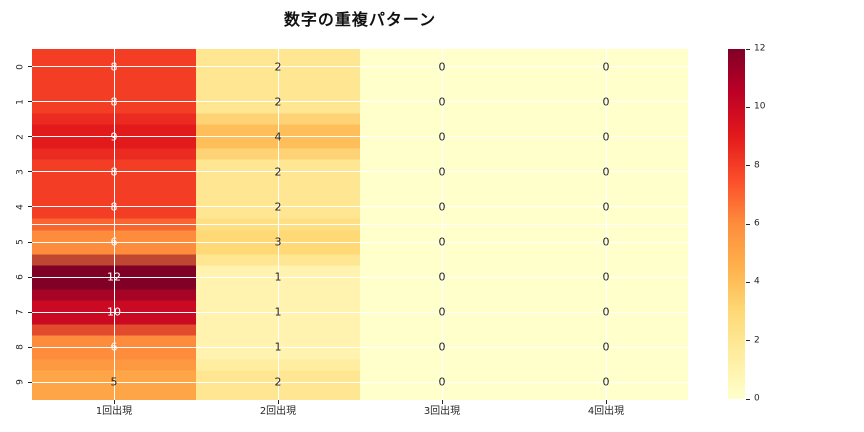 The height and width of the screenshot is (432, 864). Describe the element at coordinates (760, 106) in the screenshot. I see `colorbar-tick-label: 10` at that location.